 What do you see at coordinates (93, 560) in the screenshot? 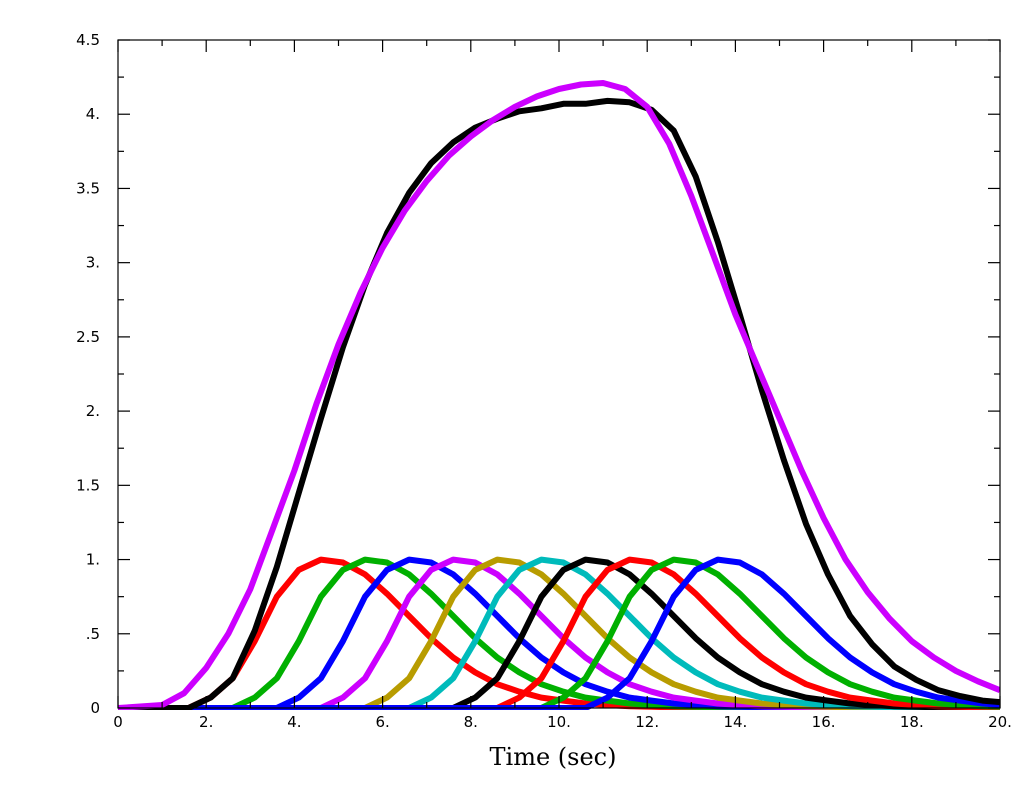
I see `y-tick-label: 1.` at bounding box center [93, 560].